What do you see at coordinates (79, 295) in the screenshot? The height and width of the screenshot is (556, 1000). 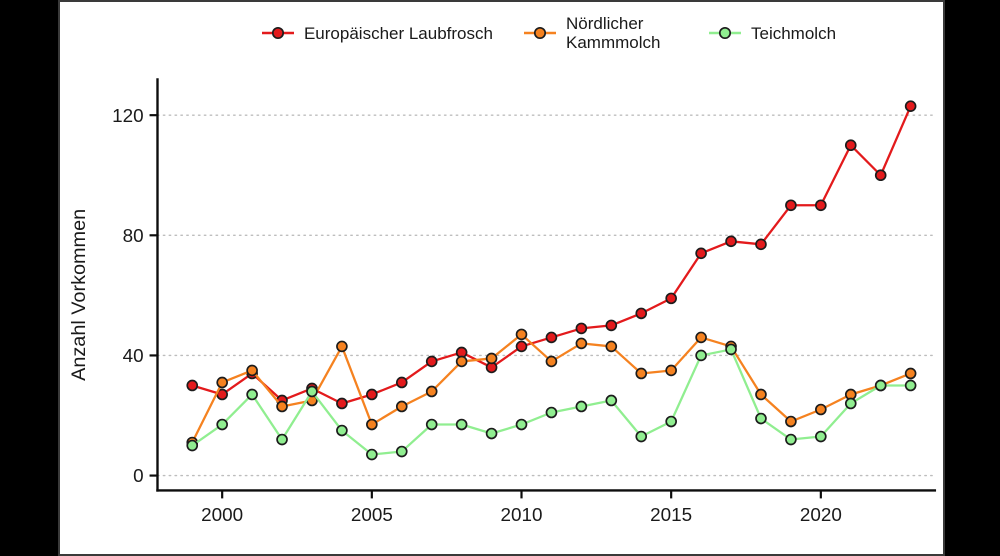 I see `y-axis-title: Anzahl Vorkommen` at bounding box center [79, 295].